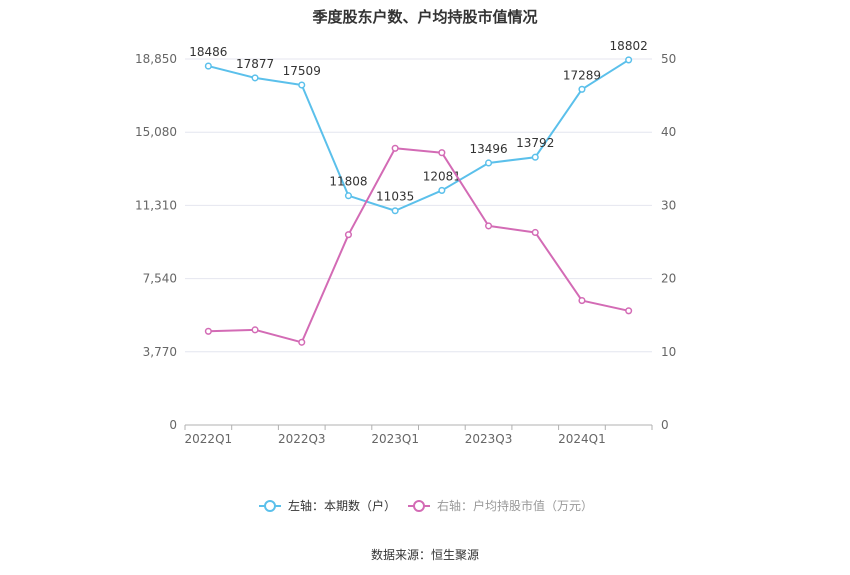  Describe the element at coordinates (160, 279) in the screenshot. I see `left-axis-tick-label: 7,540` at that location.